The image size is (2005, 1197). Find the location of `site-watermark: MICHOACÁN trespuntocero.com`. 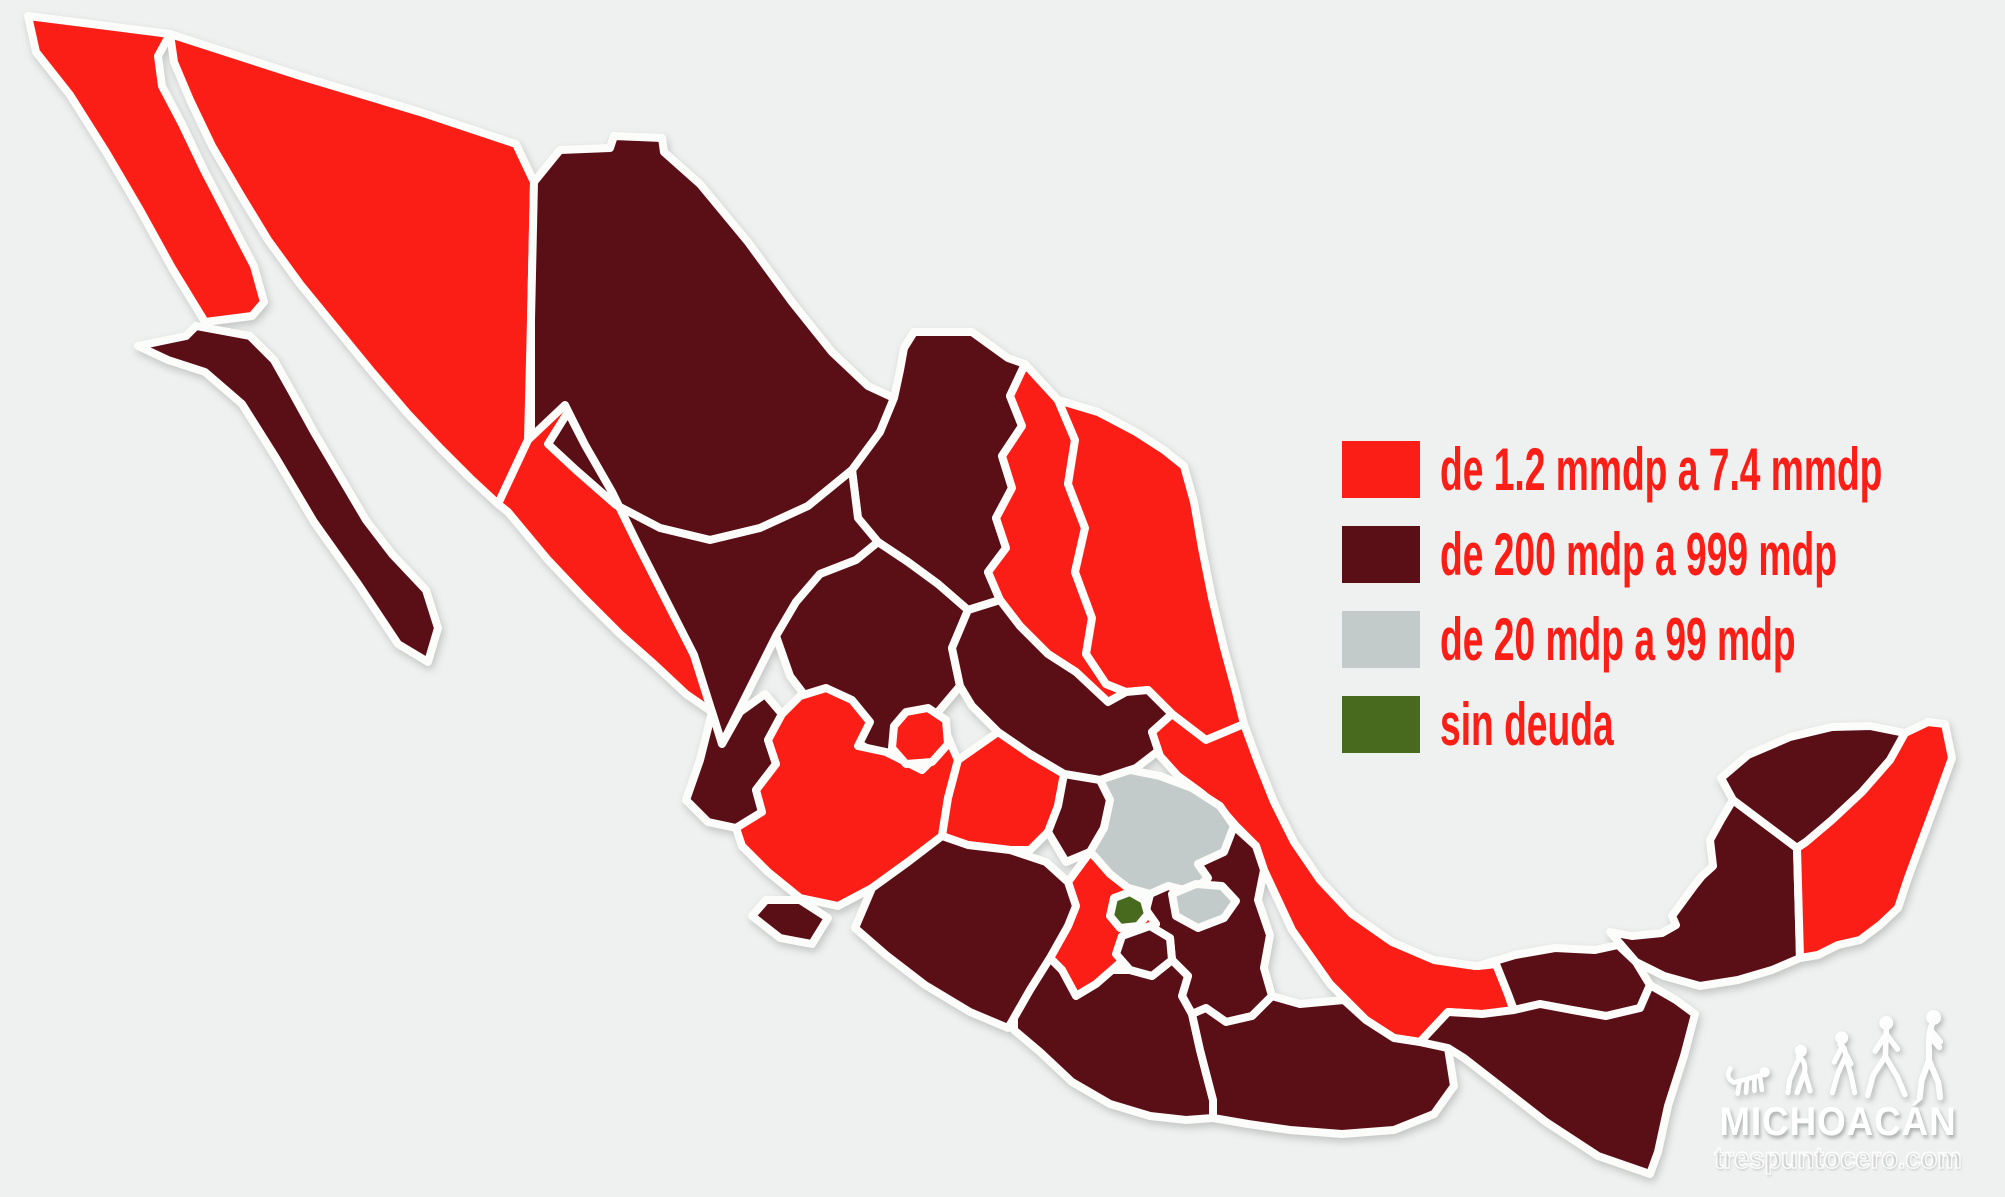

site-watermark: MICHOACÁN trespuntocero.com is located at coordinates (1838, 1086).